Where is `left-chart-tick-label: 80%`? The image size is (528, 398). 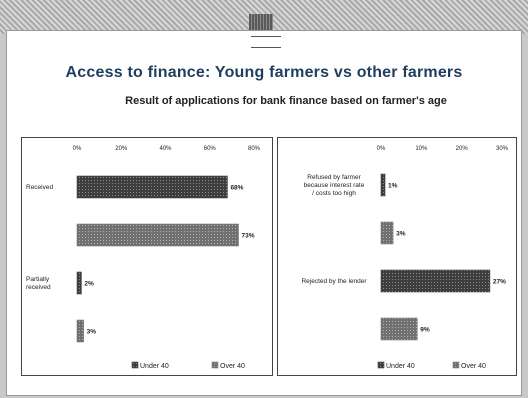
left-chart-tick-label: 80% is located at coordinates (254, 149).